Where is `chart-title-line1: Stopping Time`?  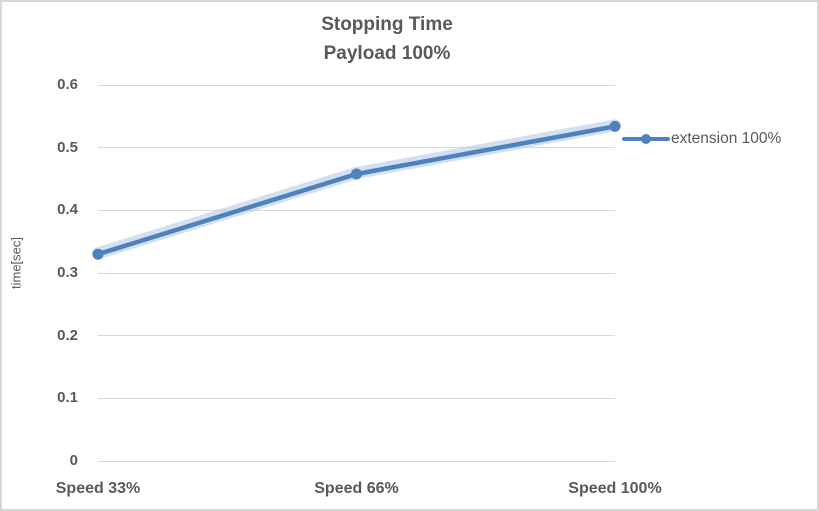 chart-title-line1: Stopping Time is located at coordinates (387, 24).